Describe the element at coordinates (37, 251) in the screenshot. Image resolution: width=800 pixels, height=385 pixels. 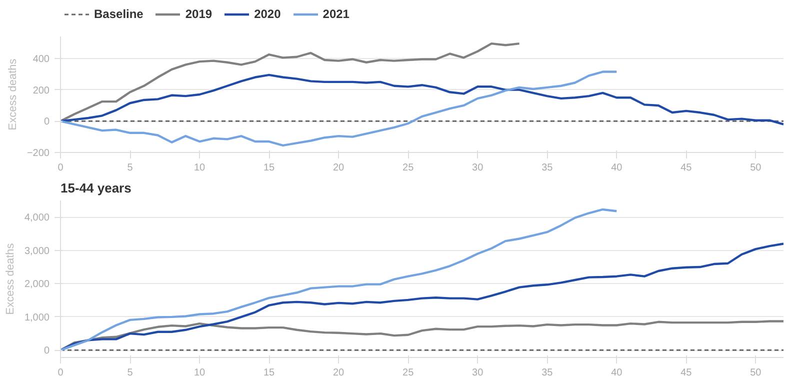
I see `y-tick-label: 3,000` at that location.